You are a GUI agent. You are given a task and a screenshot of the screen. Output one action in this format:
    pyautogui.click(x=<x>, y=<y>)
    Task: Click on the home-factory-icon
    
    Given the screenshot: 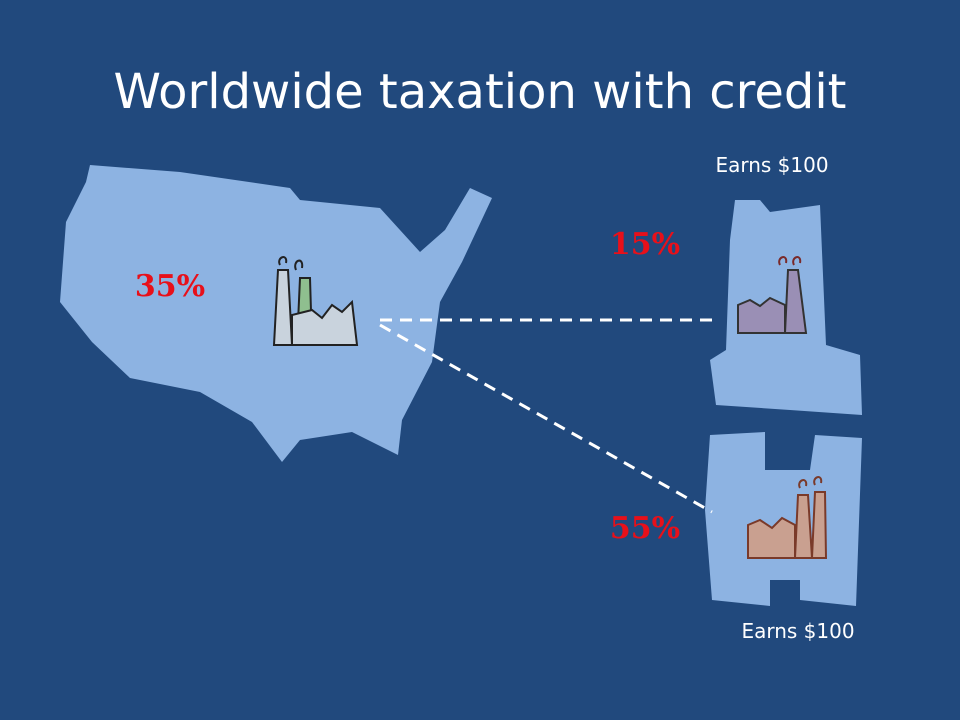 What is the action you would take?
    pyautogui.click(x=315, y=301)
    